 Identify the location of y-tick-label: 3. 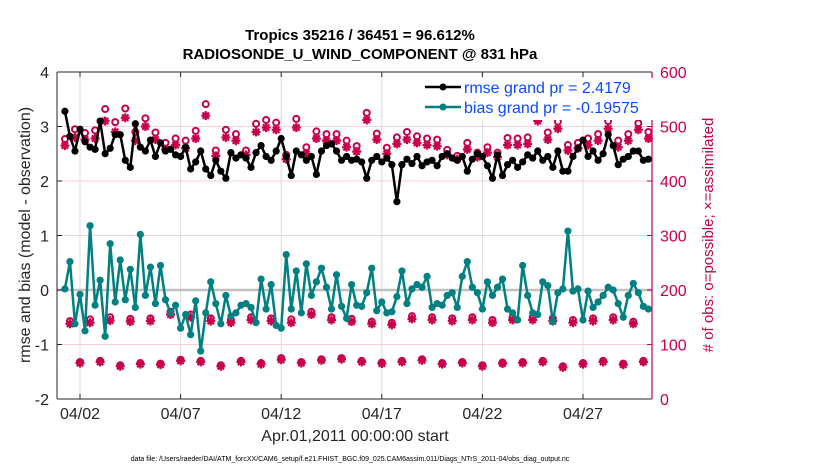
(44, 128).